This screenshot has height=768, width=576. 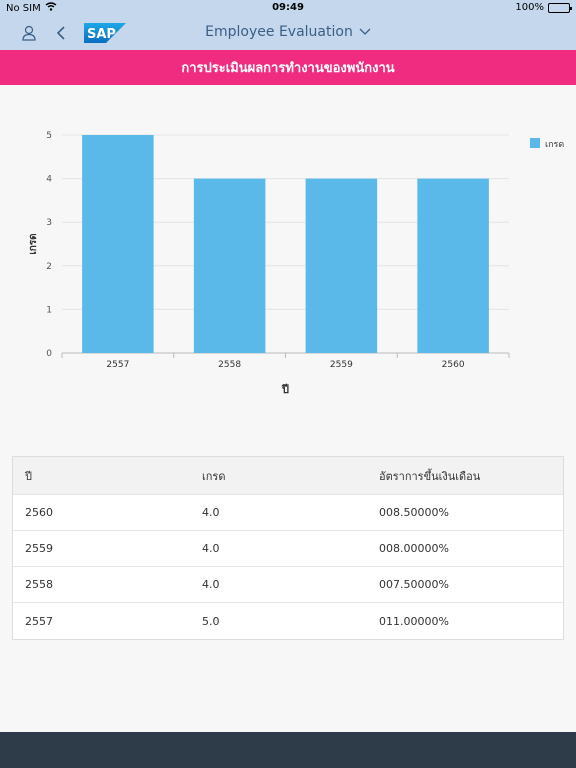 What do you see at coordinates (39, 512) in the screenshot?
I see `cell-year: 2560` at bounding box center [39, 512].